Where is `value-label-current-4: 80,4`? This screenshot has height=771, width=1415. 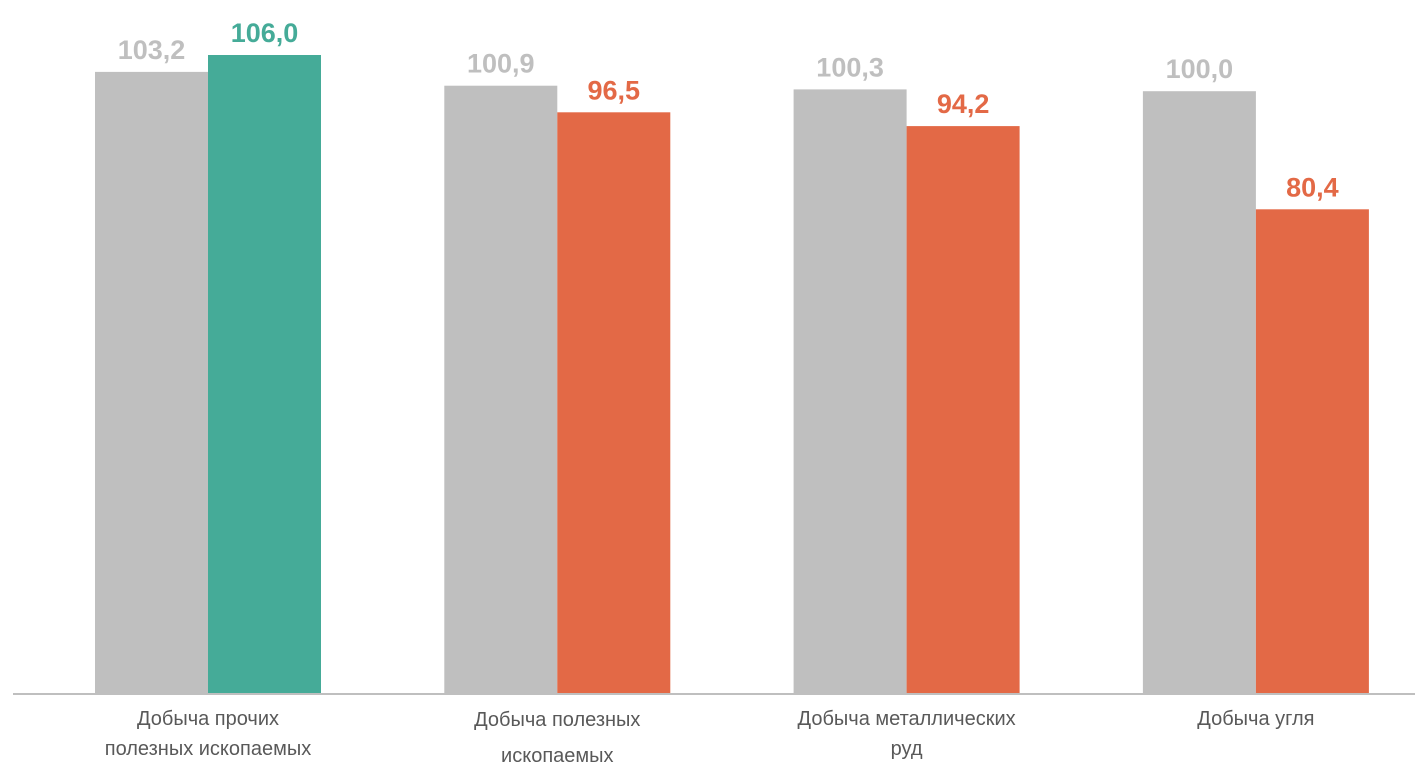
value-label-current-4: 80,4 is located at coordinates (1312, 187).